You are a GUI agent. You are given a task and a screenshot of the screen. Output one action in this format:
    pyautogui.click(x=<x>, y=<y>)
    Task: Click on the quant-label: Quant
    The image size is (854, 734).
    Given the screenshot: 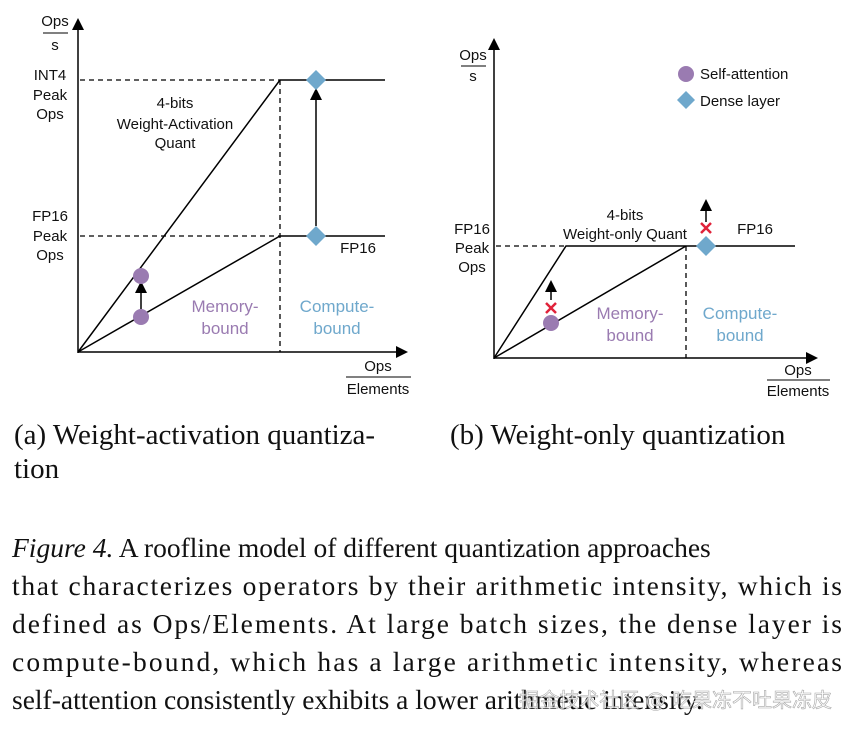 What is the action you would take?
    pyautogui.click(x=176, y=143)
    